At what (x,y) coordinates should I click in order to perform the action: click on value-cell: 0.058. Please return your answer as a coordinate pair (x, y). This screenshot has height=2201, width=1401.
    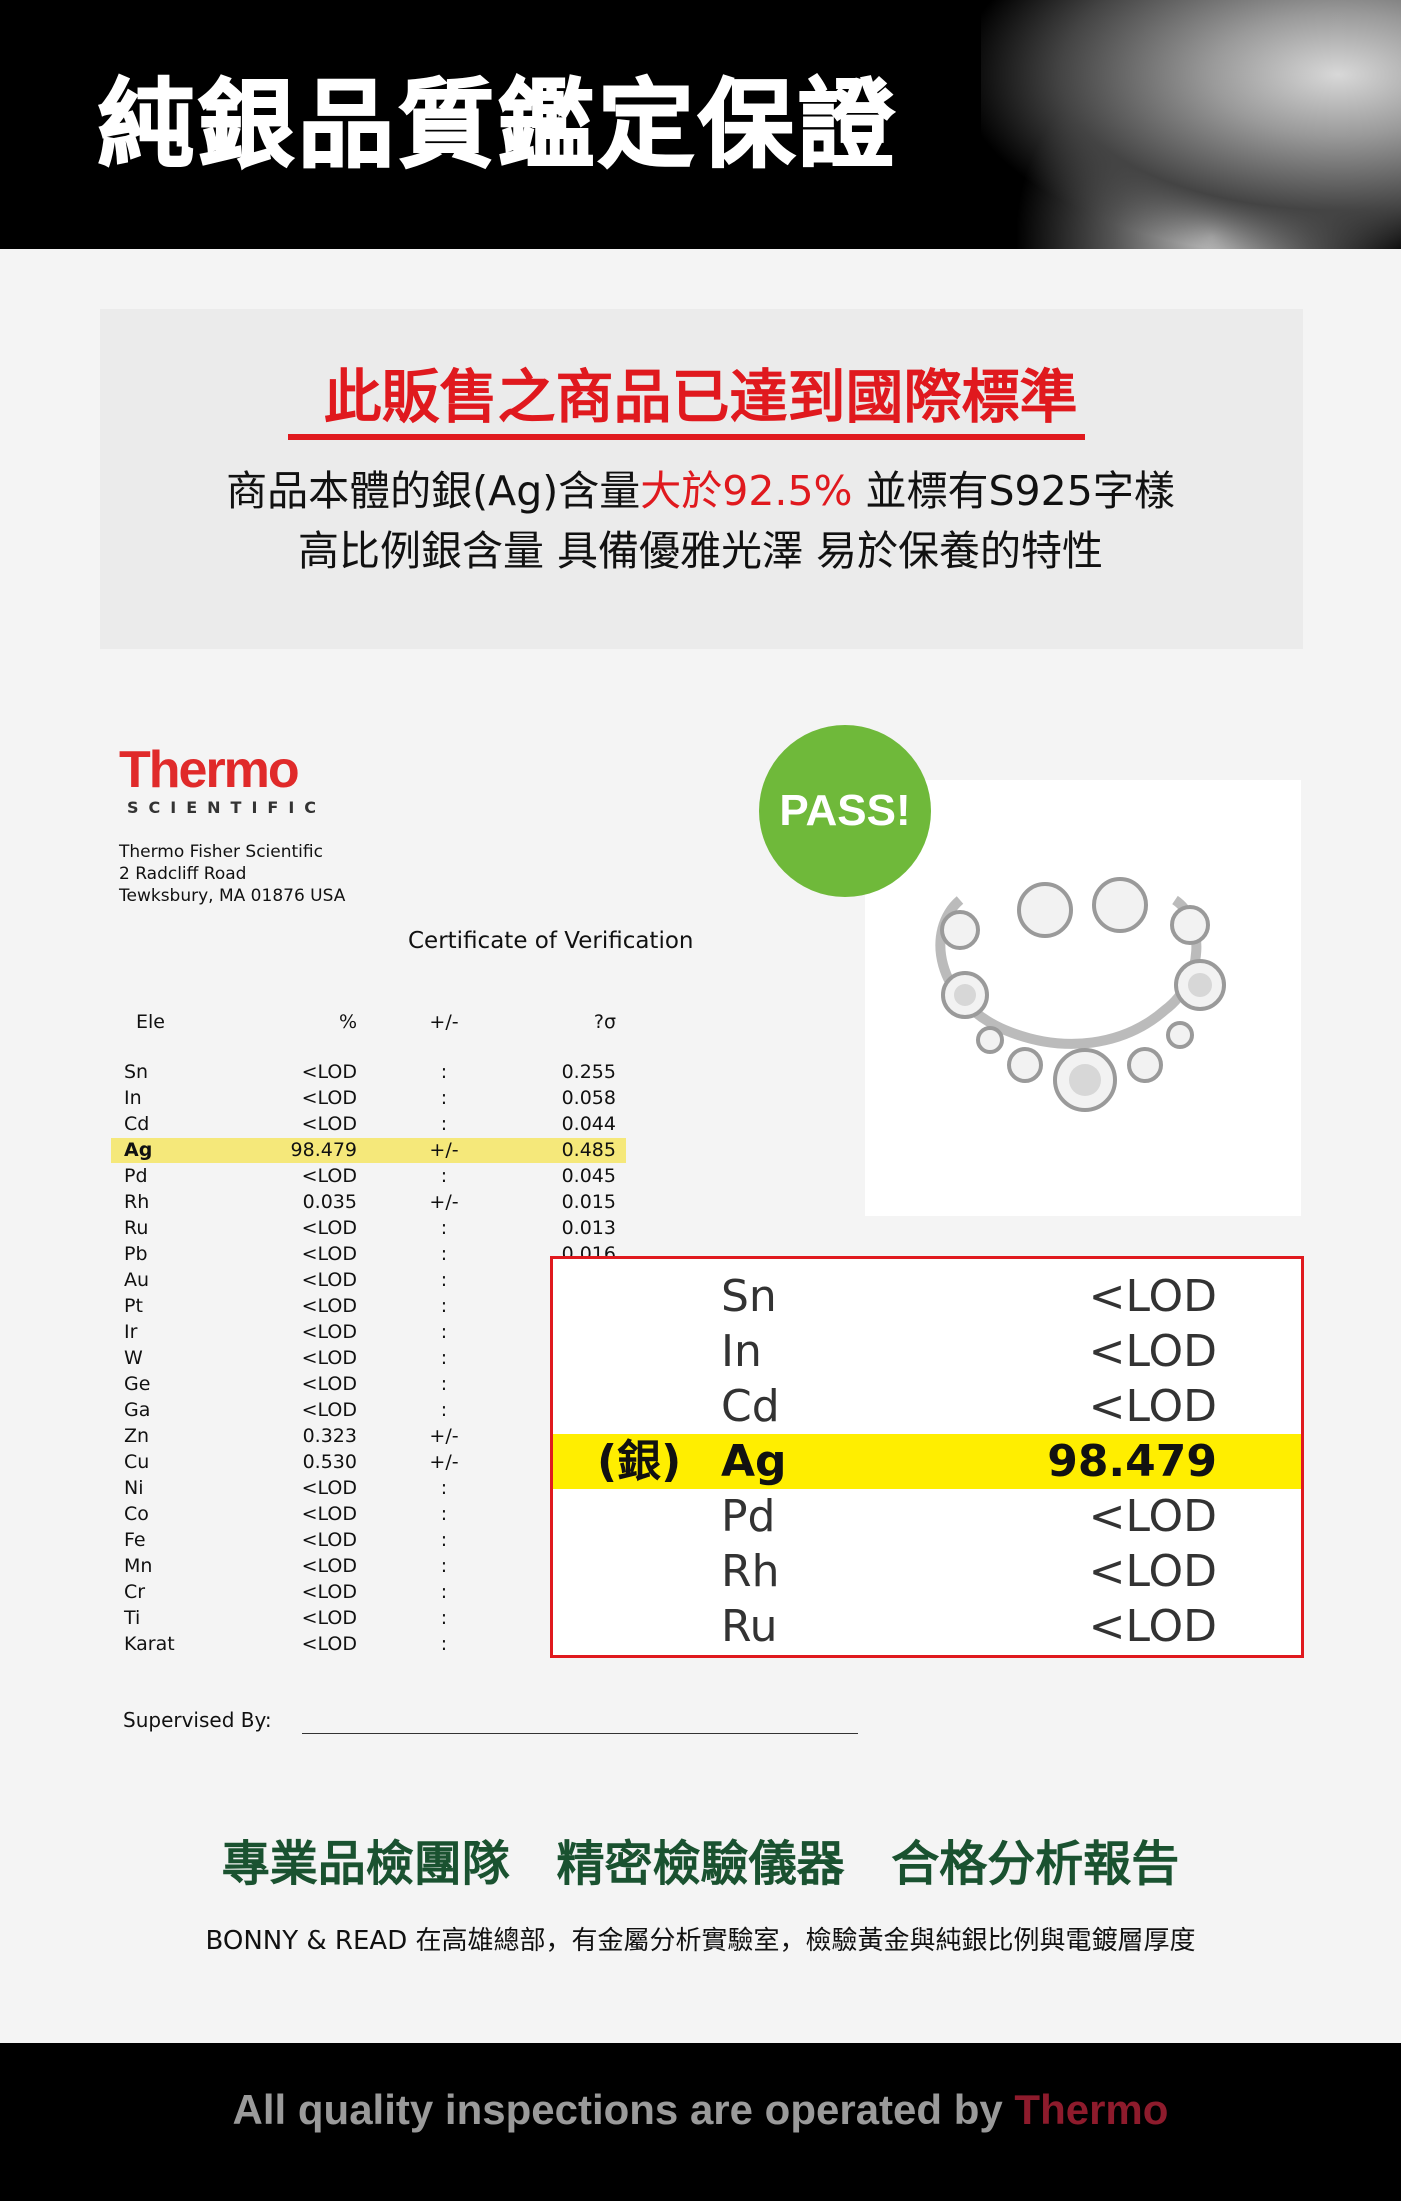
    Looking at the image, I should click on (588, 1098).